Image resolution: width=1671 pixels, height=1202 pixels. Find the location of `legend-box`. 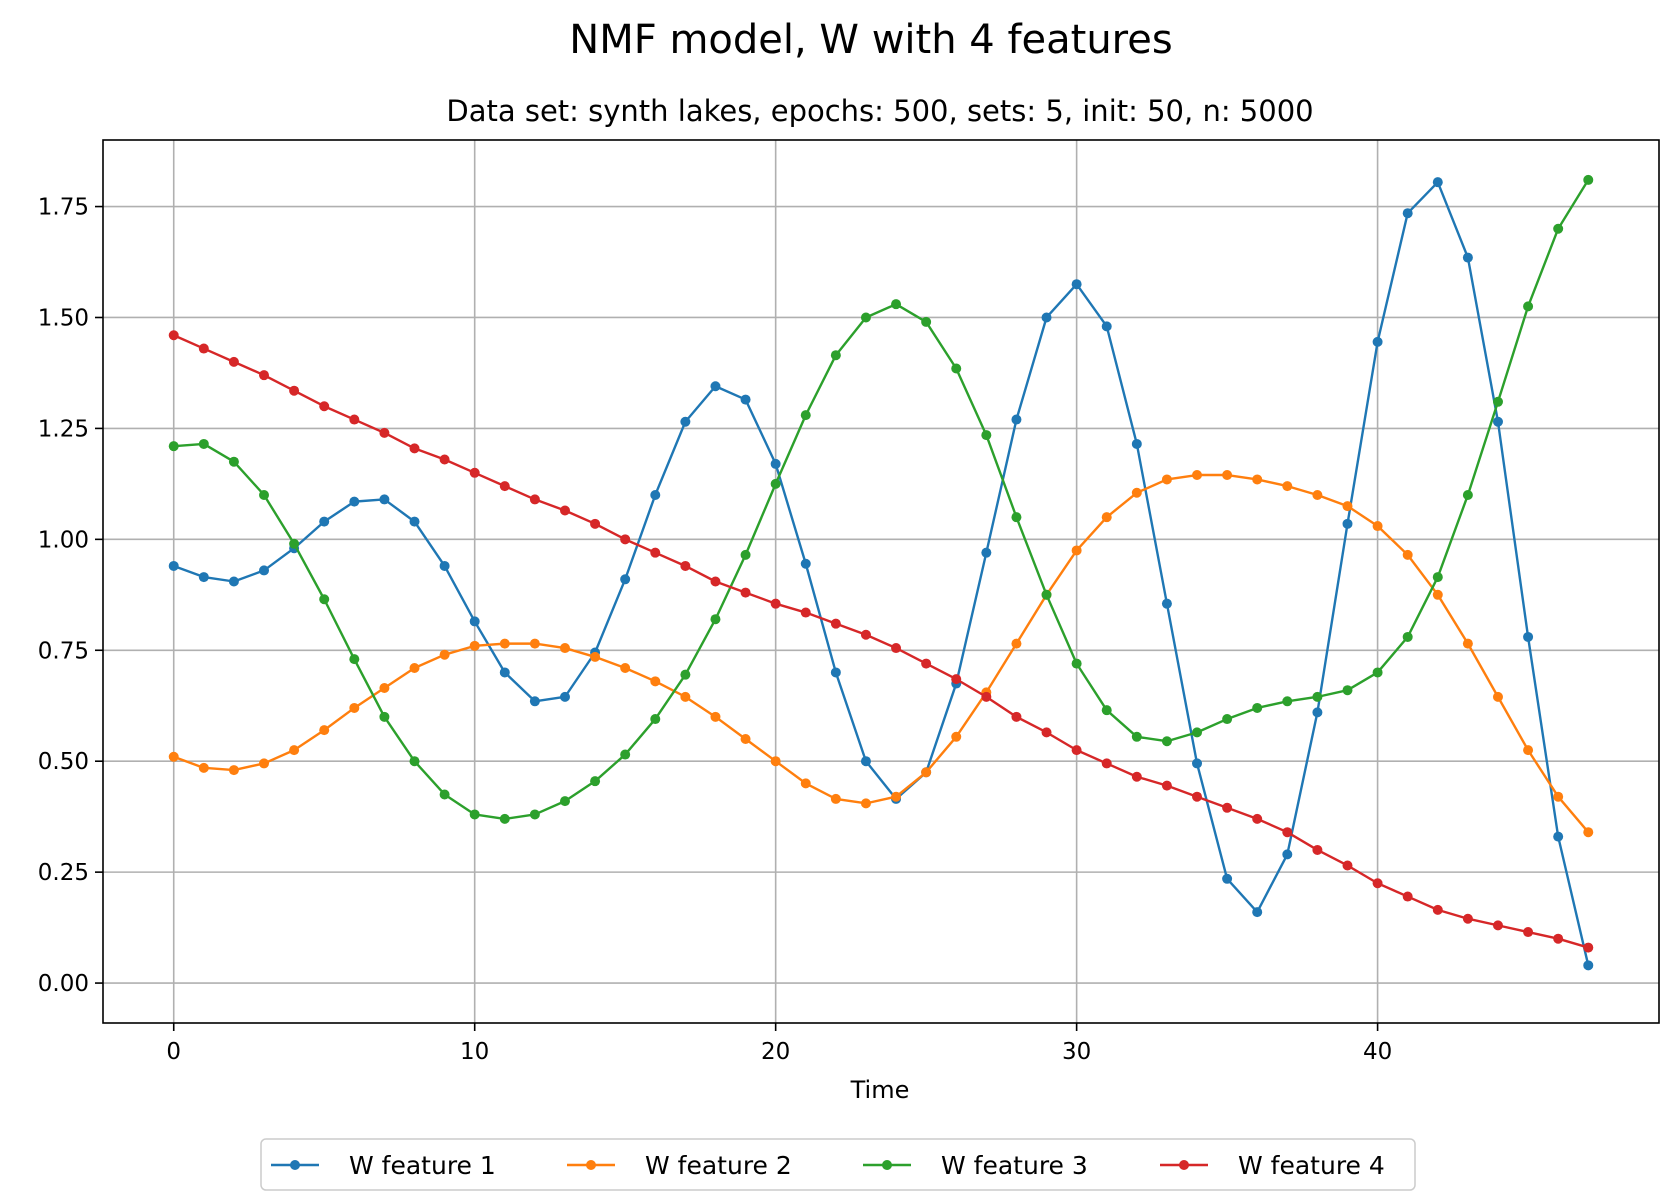

legend-box is located at coordinates (838, 1164).